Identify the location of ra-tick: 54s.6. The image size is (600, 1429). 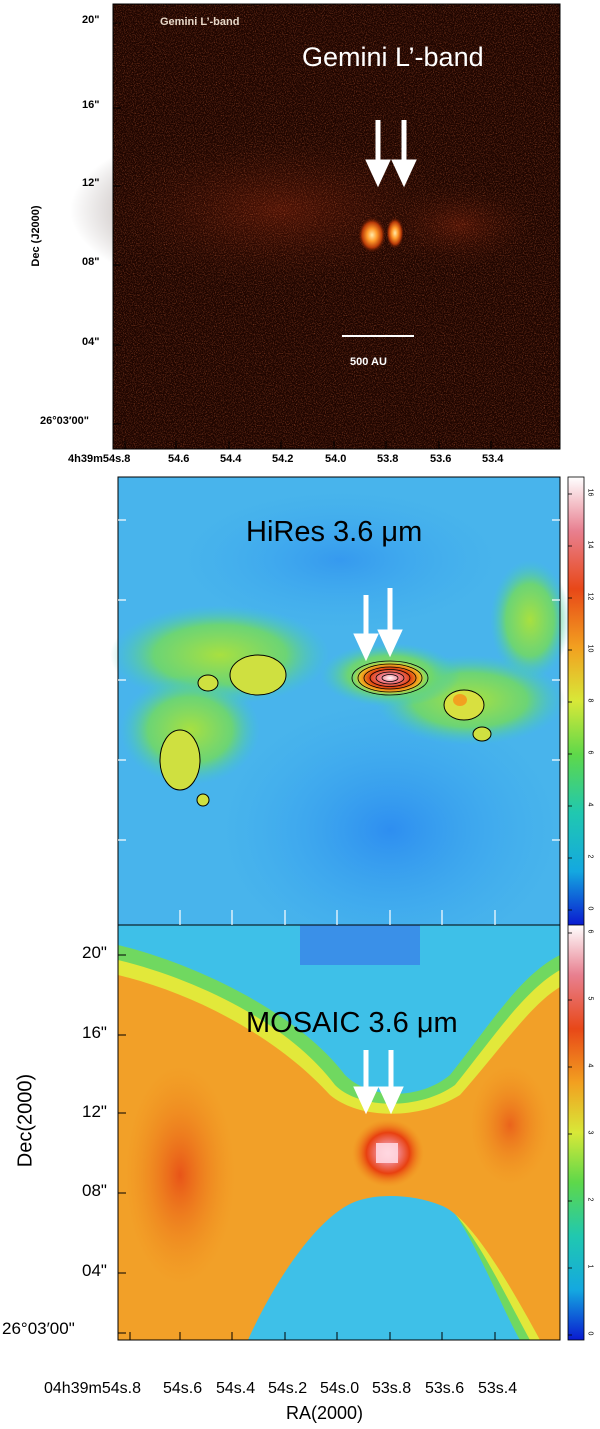
(183, 1388).